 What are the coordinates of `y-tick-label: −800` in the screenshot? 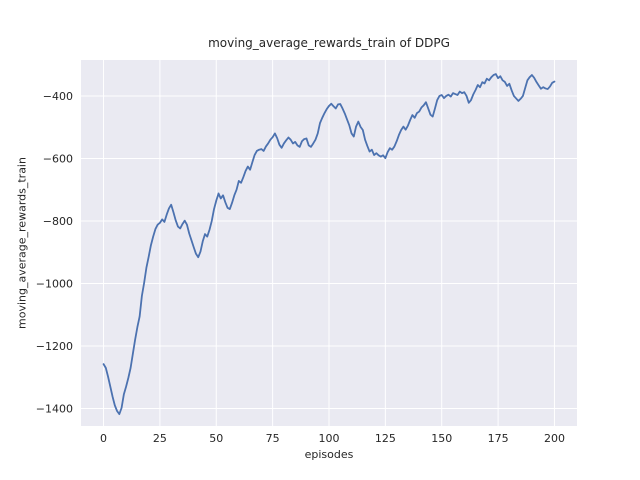 It's located at (58, 221).